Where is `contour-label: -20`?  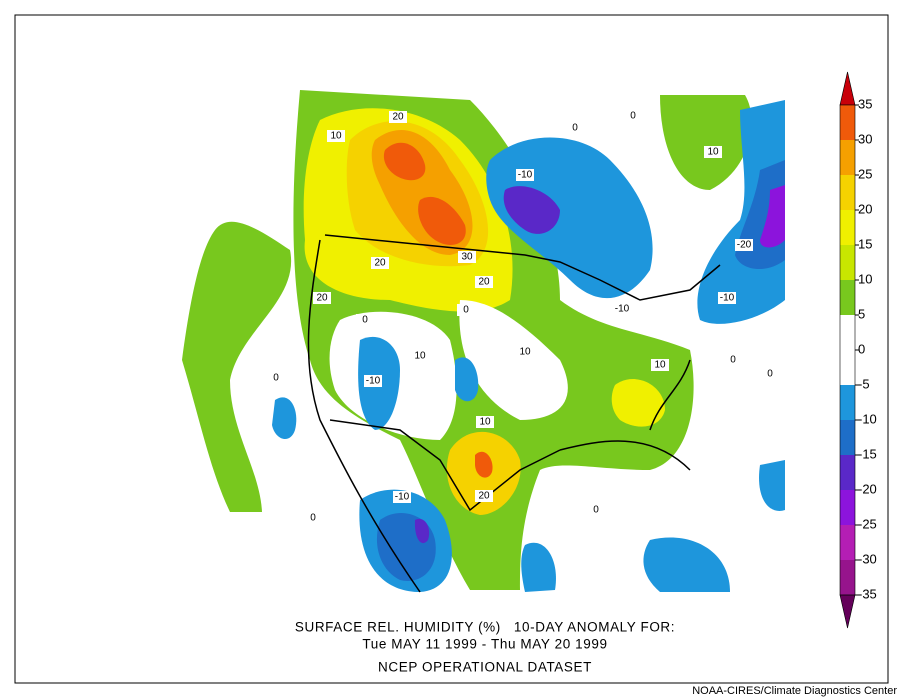
contour-label: -20 is located at coordinates (744, 245).